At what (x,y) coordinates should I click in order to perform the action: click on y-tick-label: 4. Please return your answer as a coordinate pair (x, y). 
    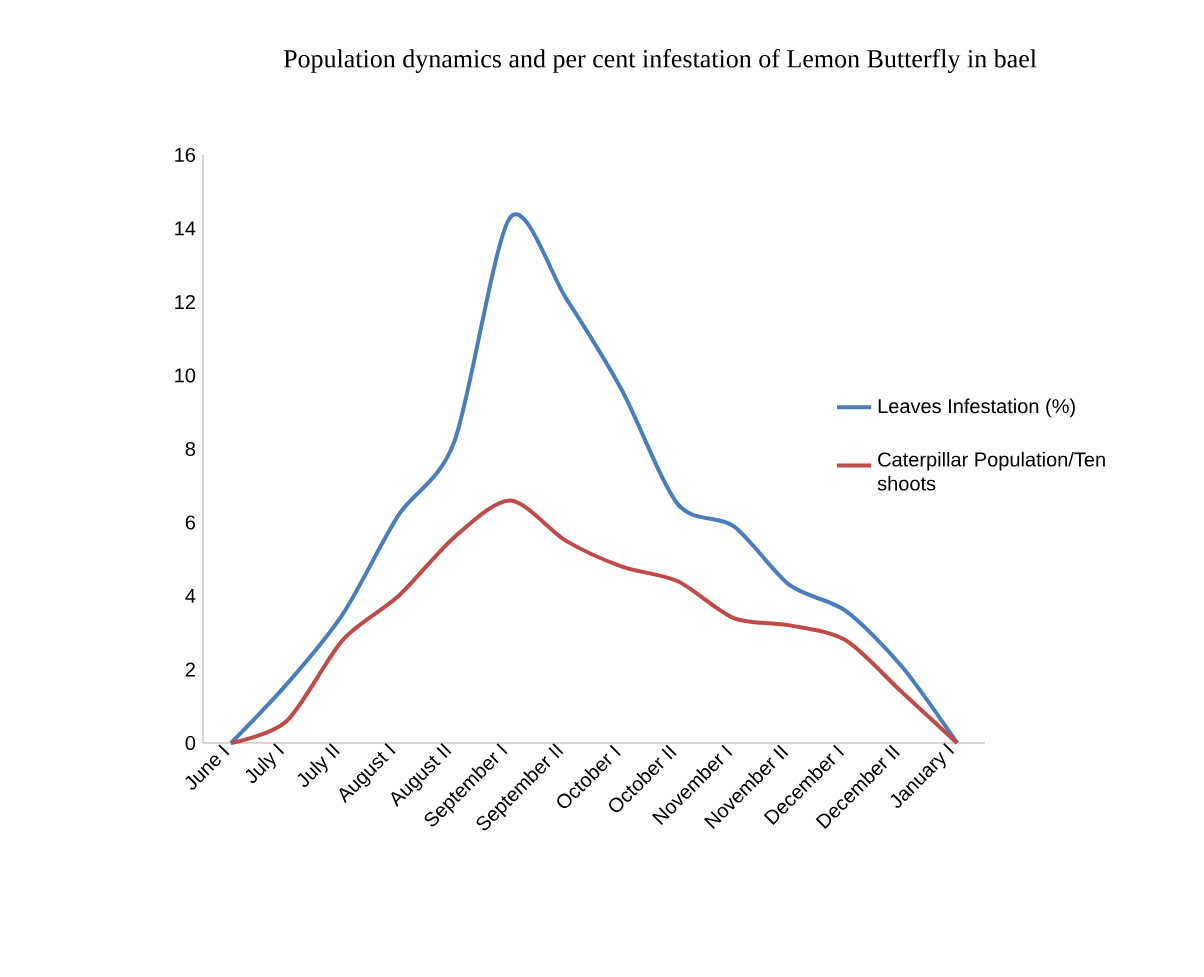
    Looking at the image, I should click on (190, 596).